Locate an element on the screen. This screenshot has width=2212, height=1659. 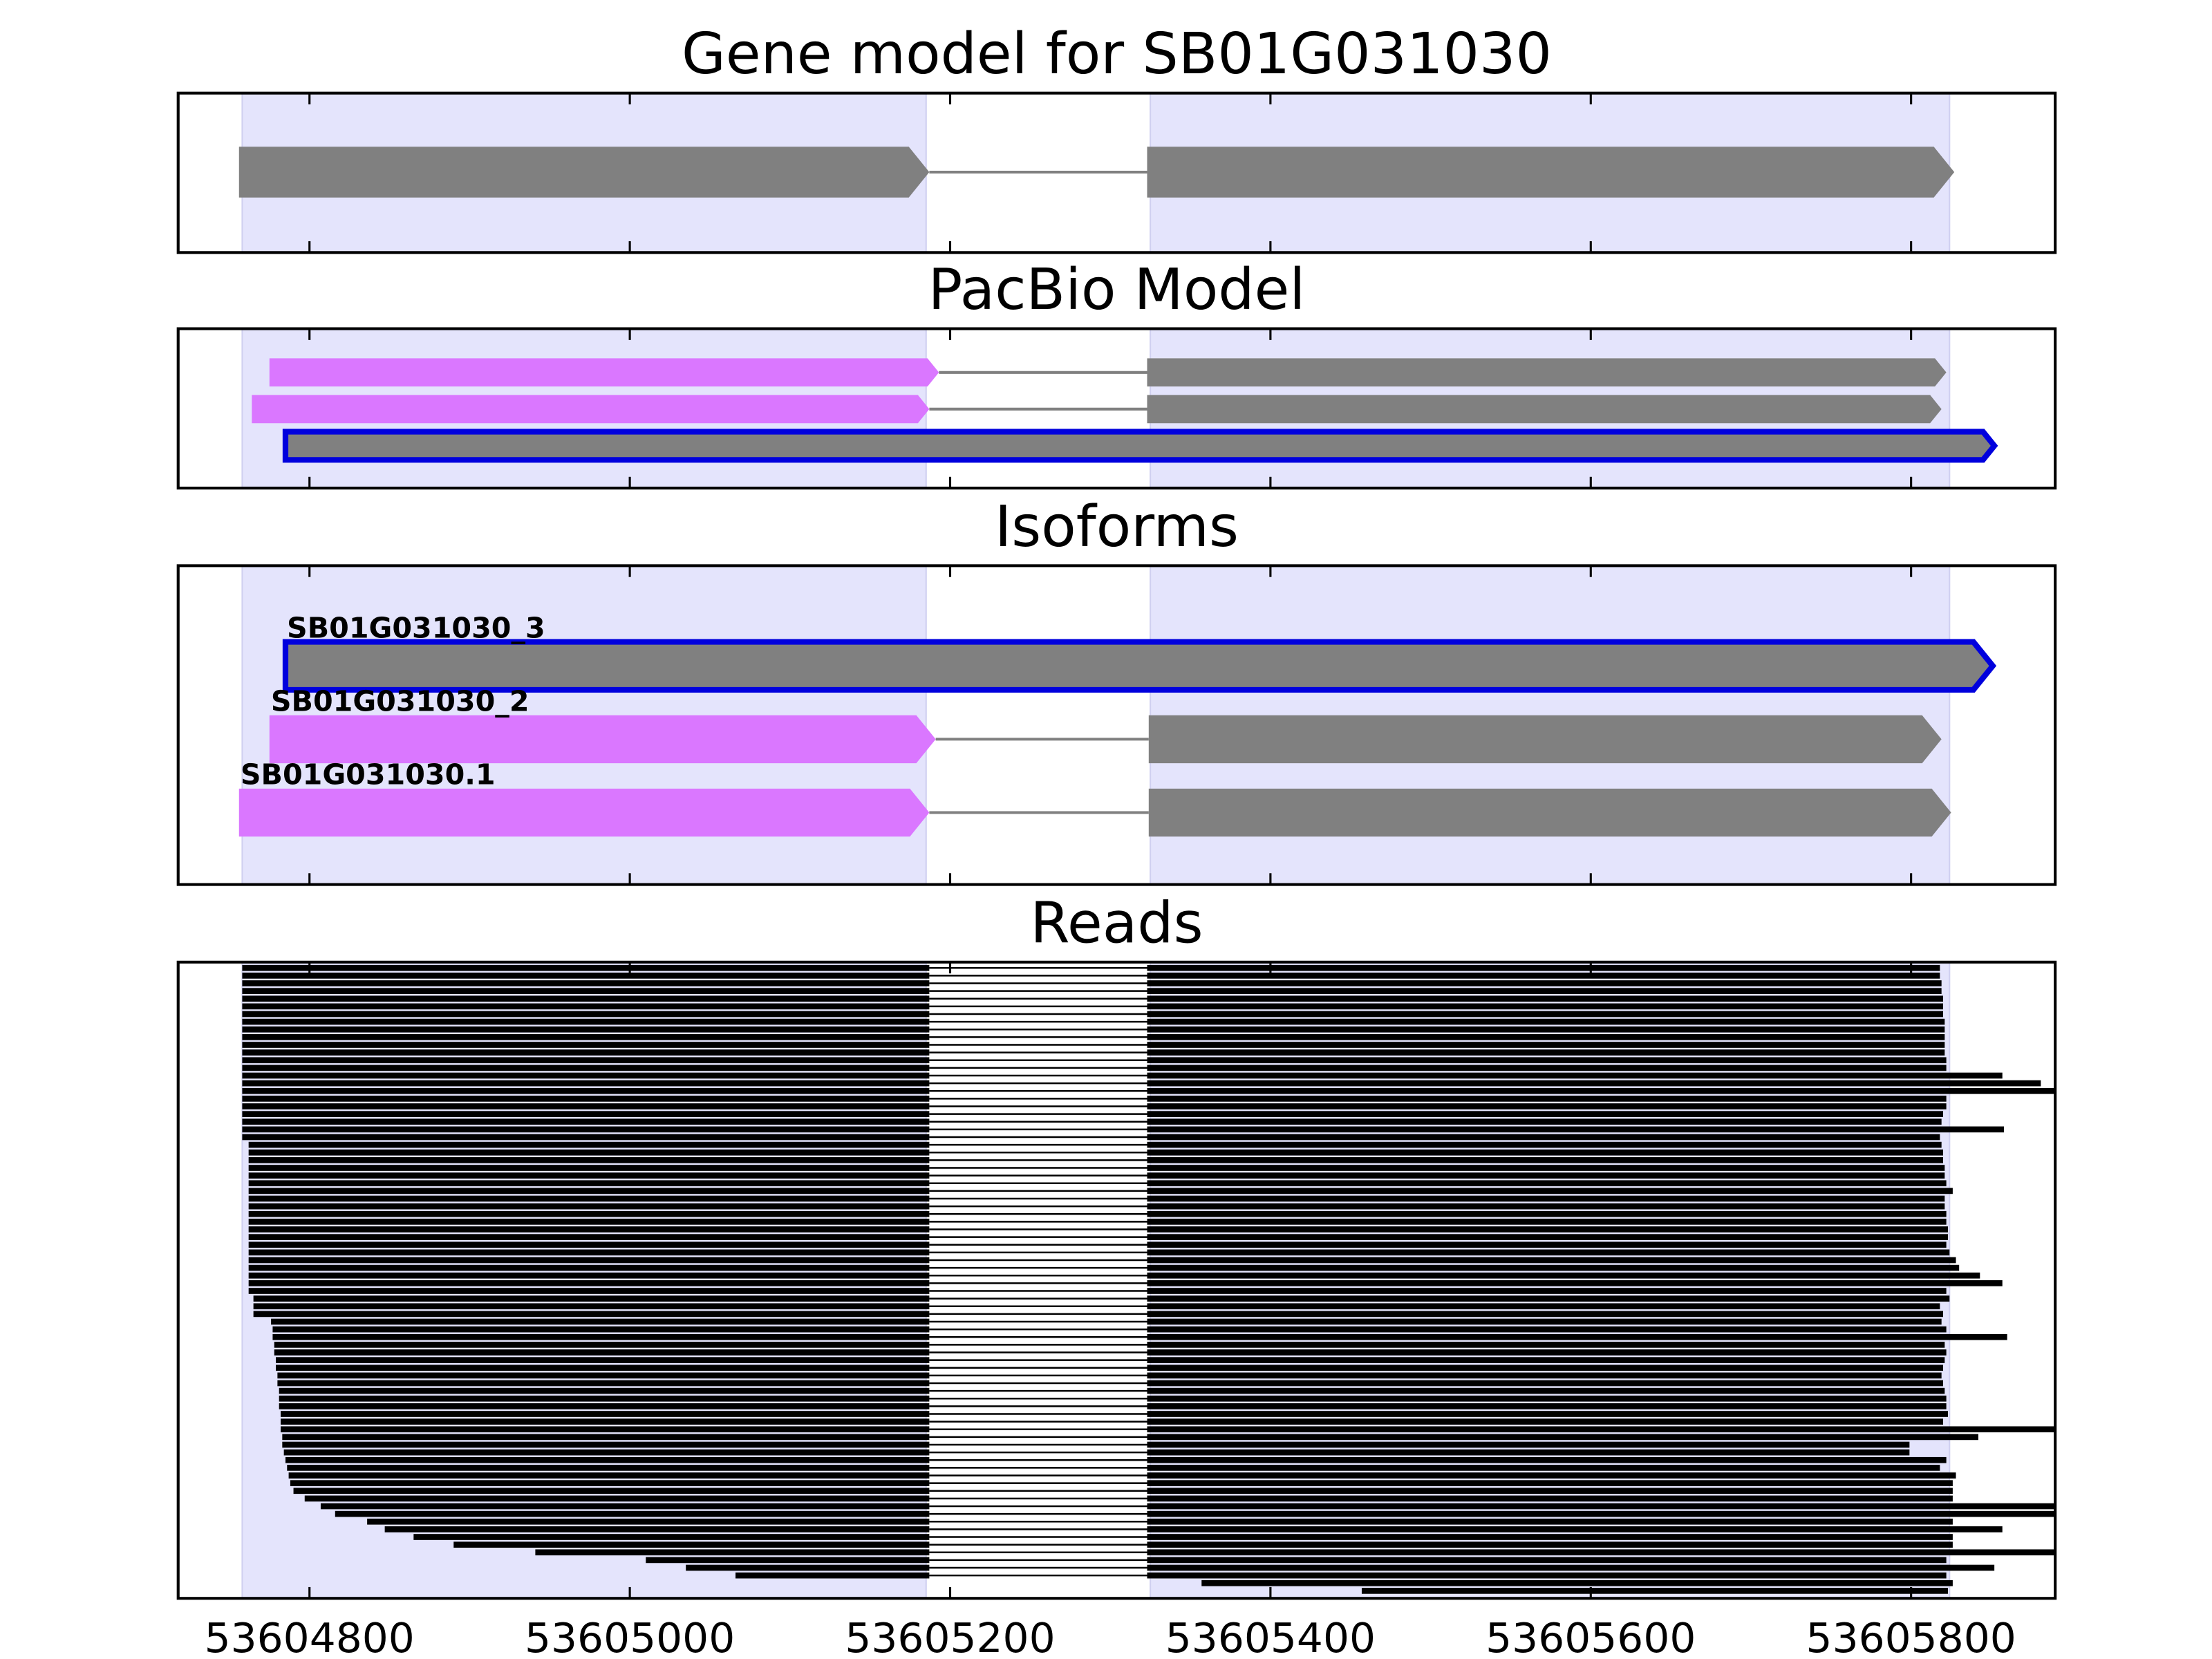
panel-title: PacBio Model is located at coordinates (1117, 290).